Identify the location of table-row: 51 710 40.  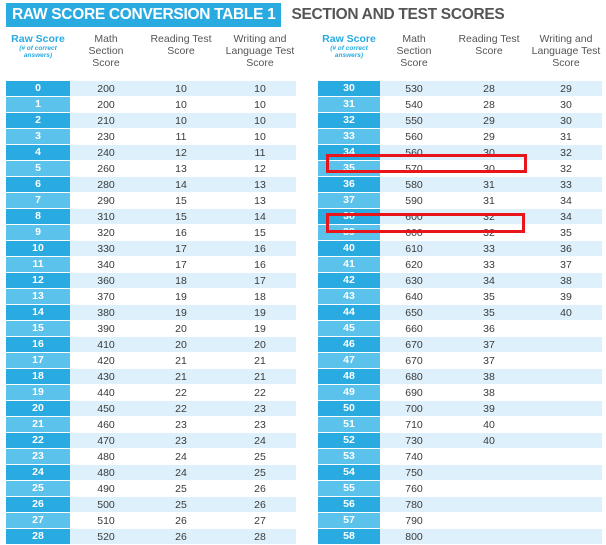
(460, 425).